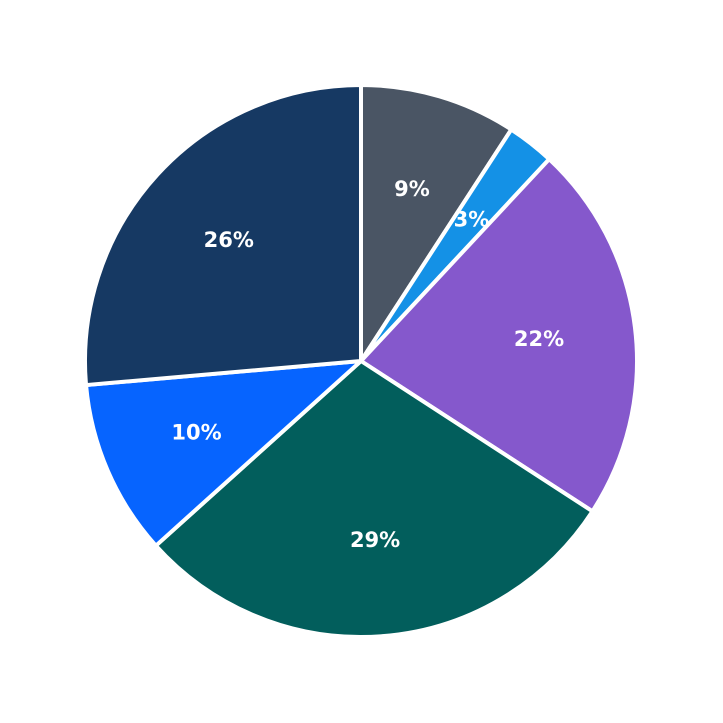 This screenshot has width=723, height=723. What do you see at coordinates (196, 433) in the screenshot?
I see `slice-label: 10%` at bounding box center [196, 433].